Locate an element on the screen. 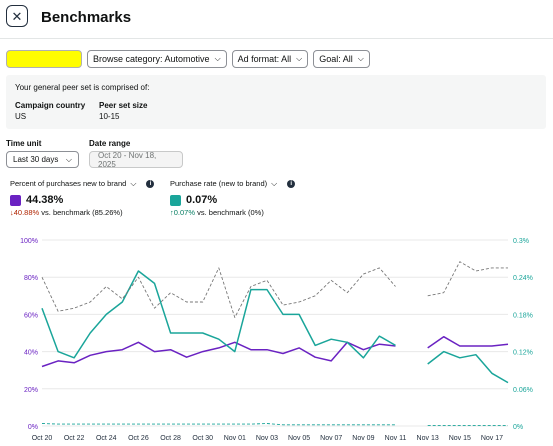 The height and width of the screenshot is (446, 553). date-range-value: Oct 20 - Nov 18, 2025 is located at coordinates (127, 159).